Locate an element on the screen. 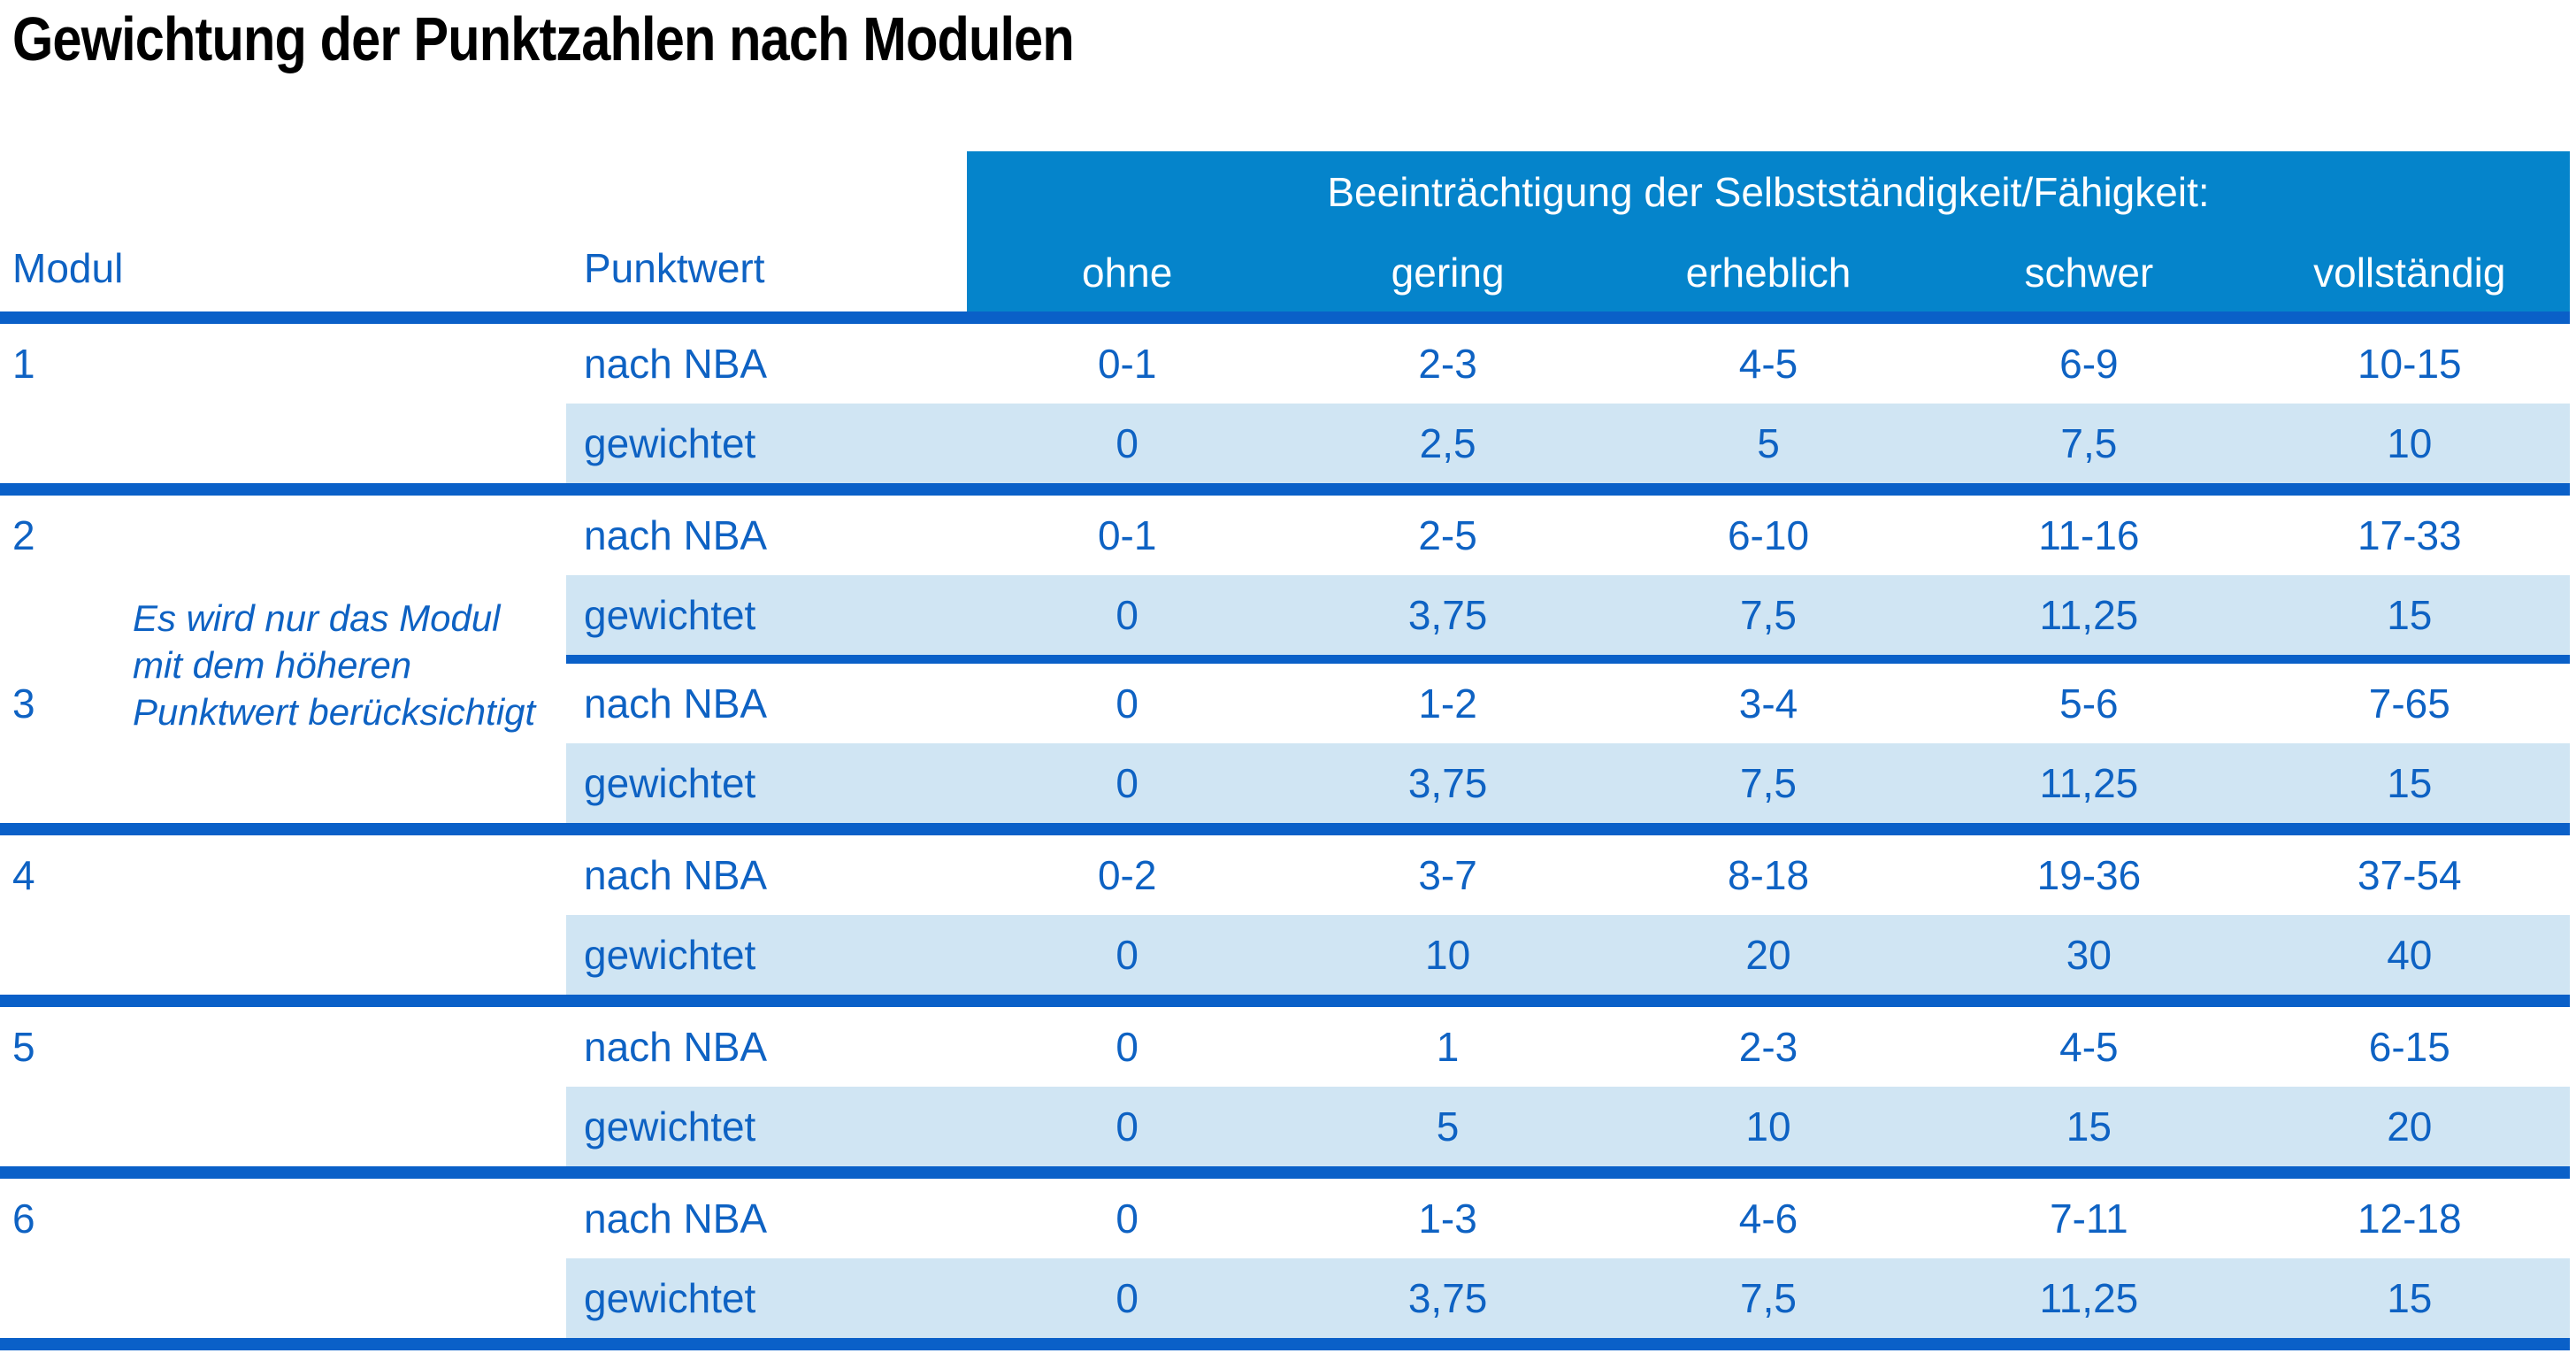  value-cell: 8-18 is located at coordinates (1768, 875).